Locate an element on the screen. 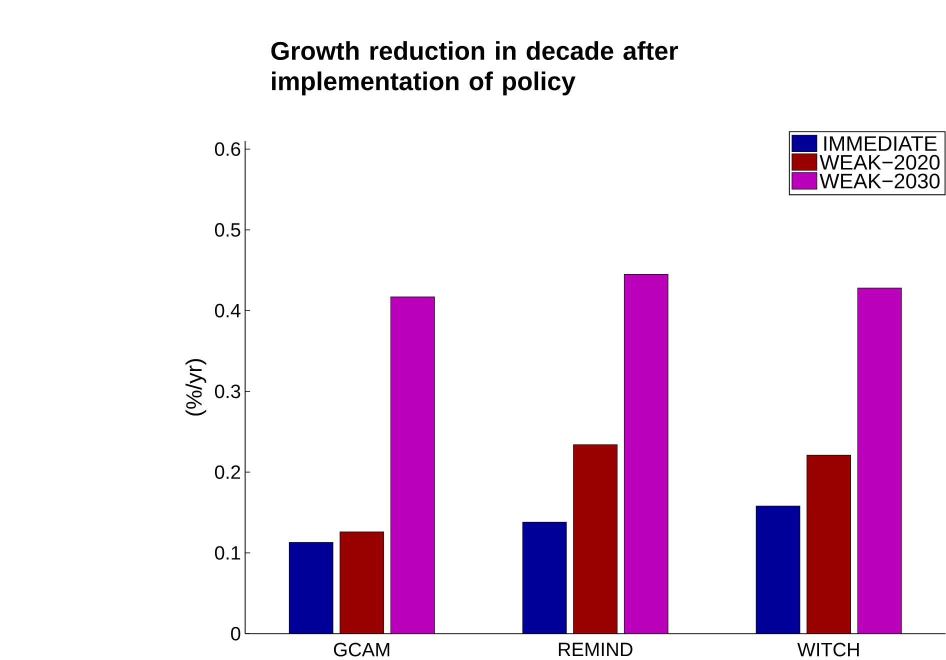 This screenshot has height=660, width=946. chart-title: Growth reduction in decade after implementation of policy is located at coordinates (474, 68).